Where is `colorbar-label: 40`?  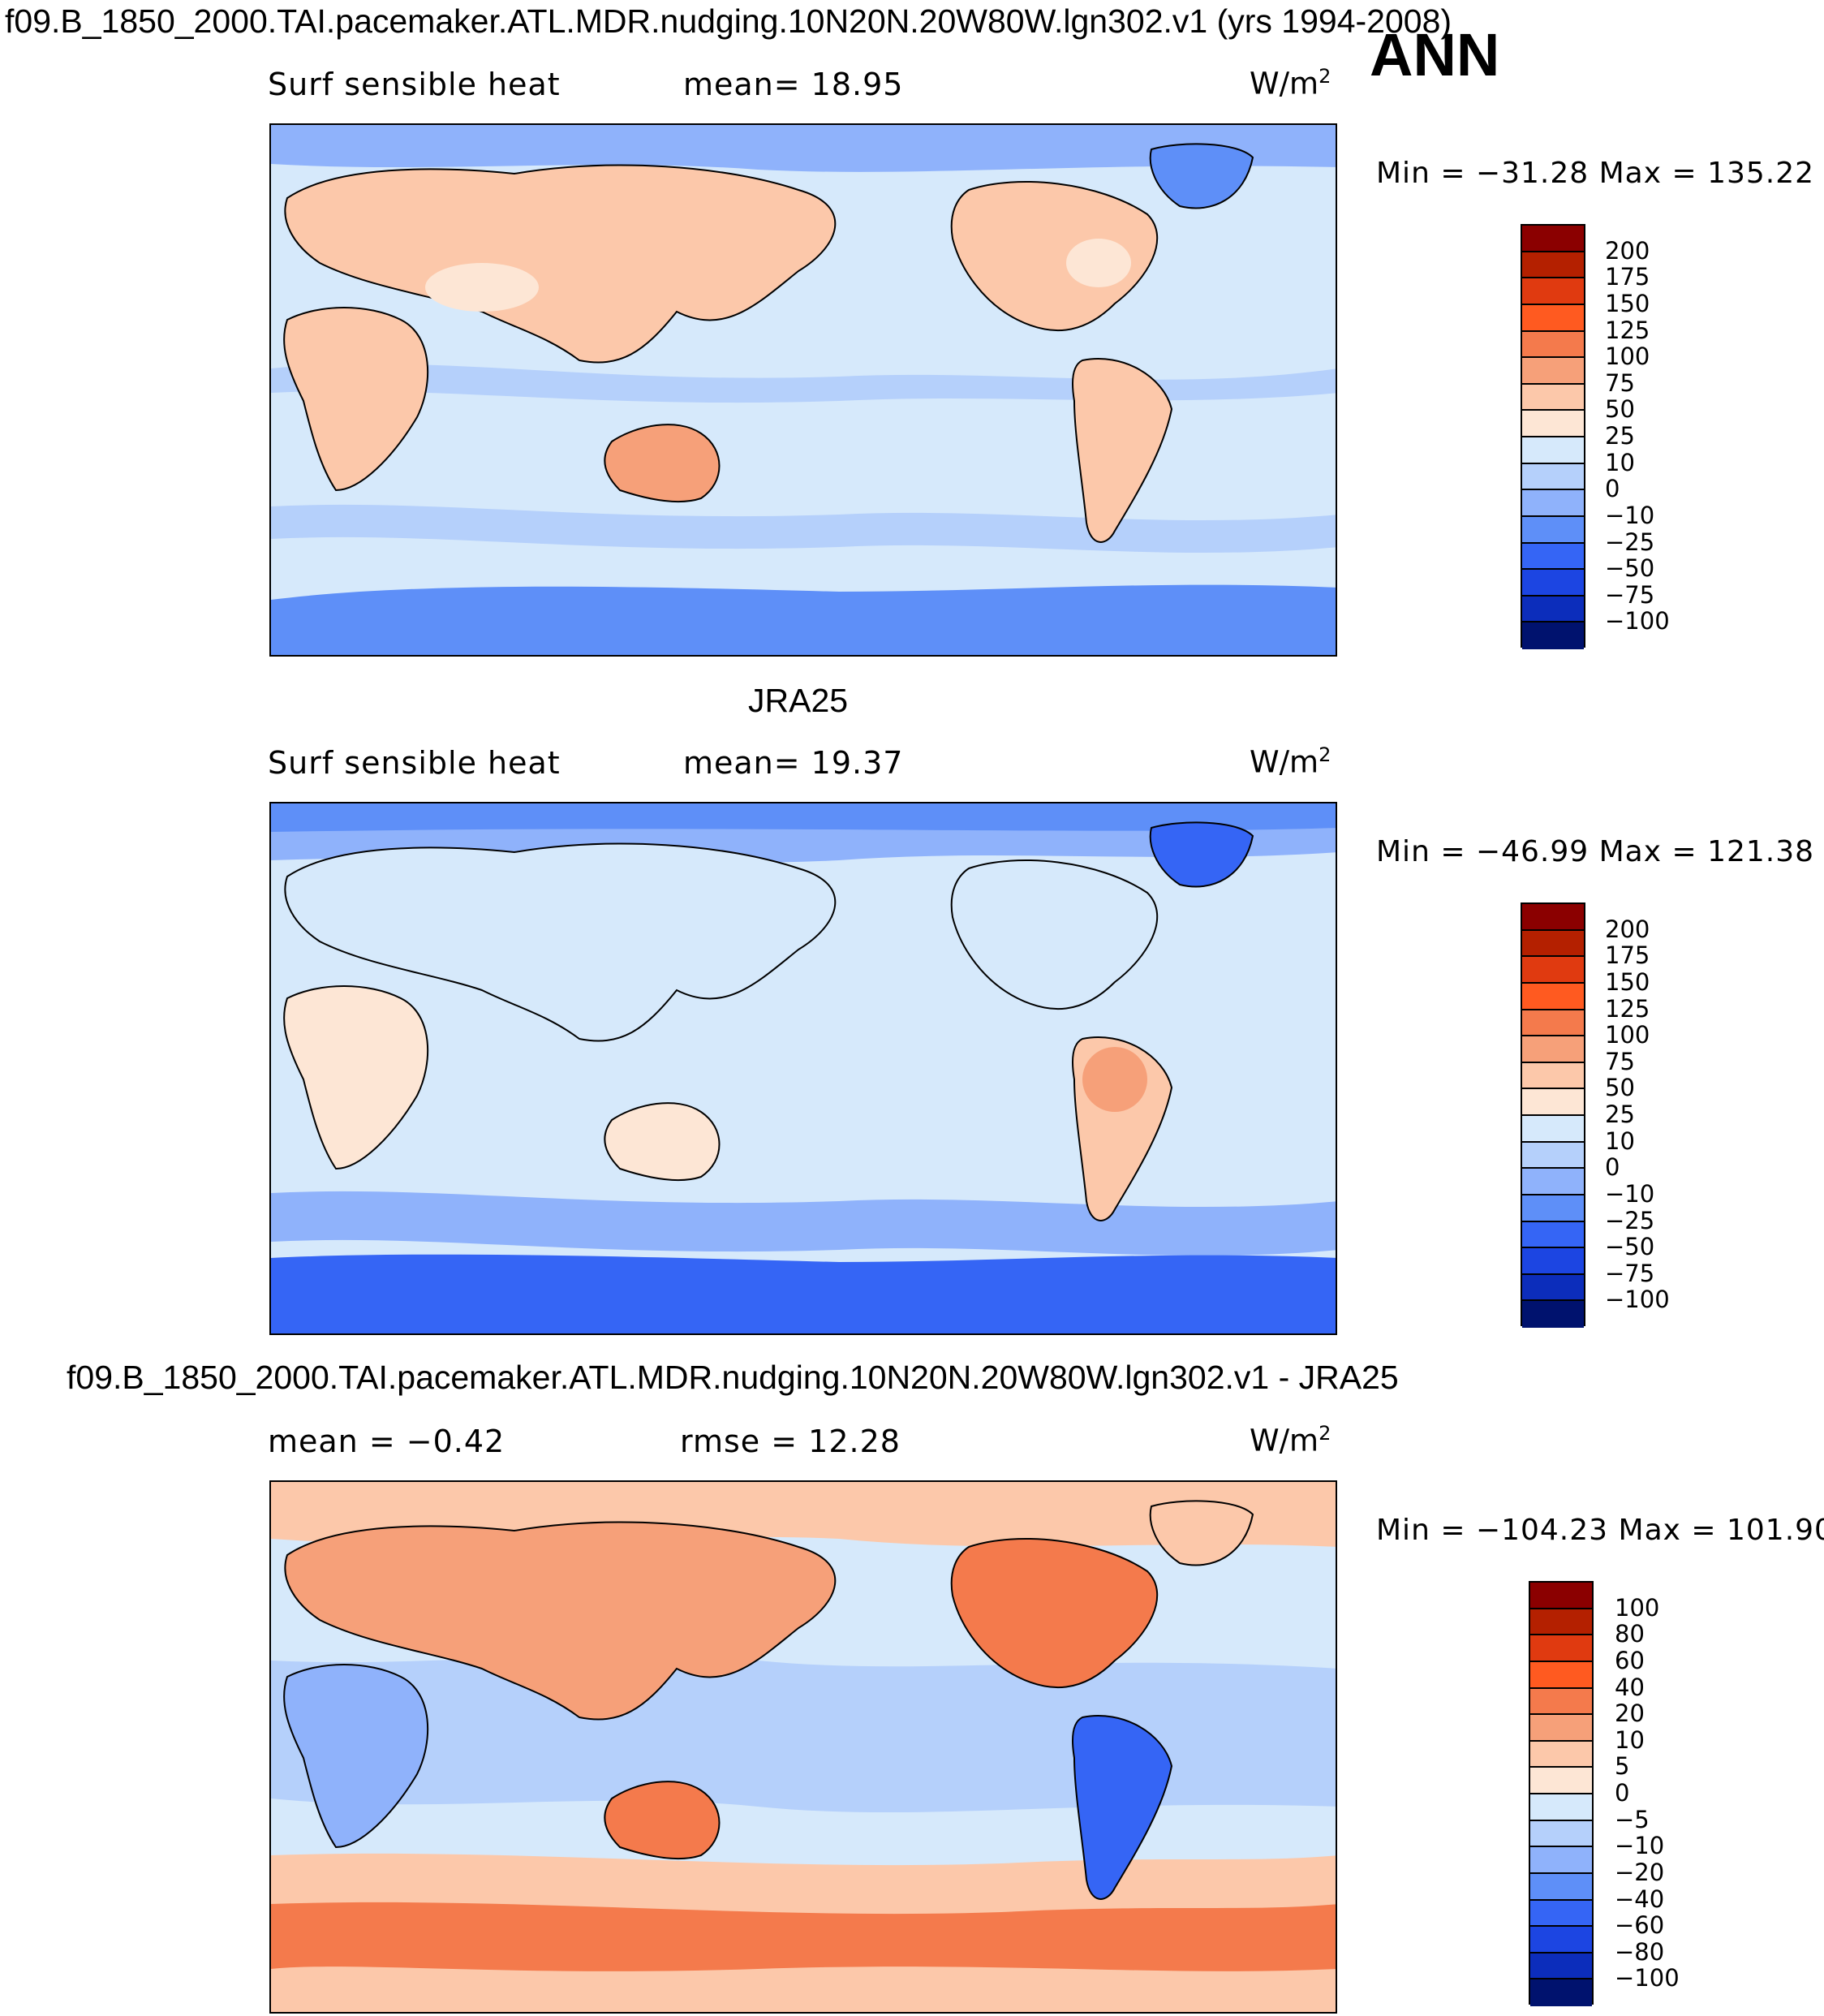 colorbar-label: 40 is located at coordinates (1630, 1687).